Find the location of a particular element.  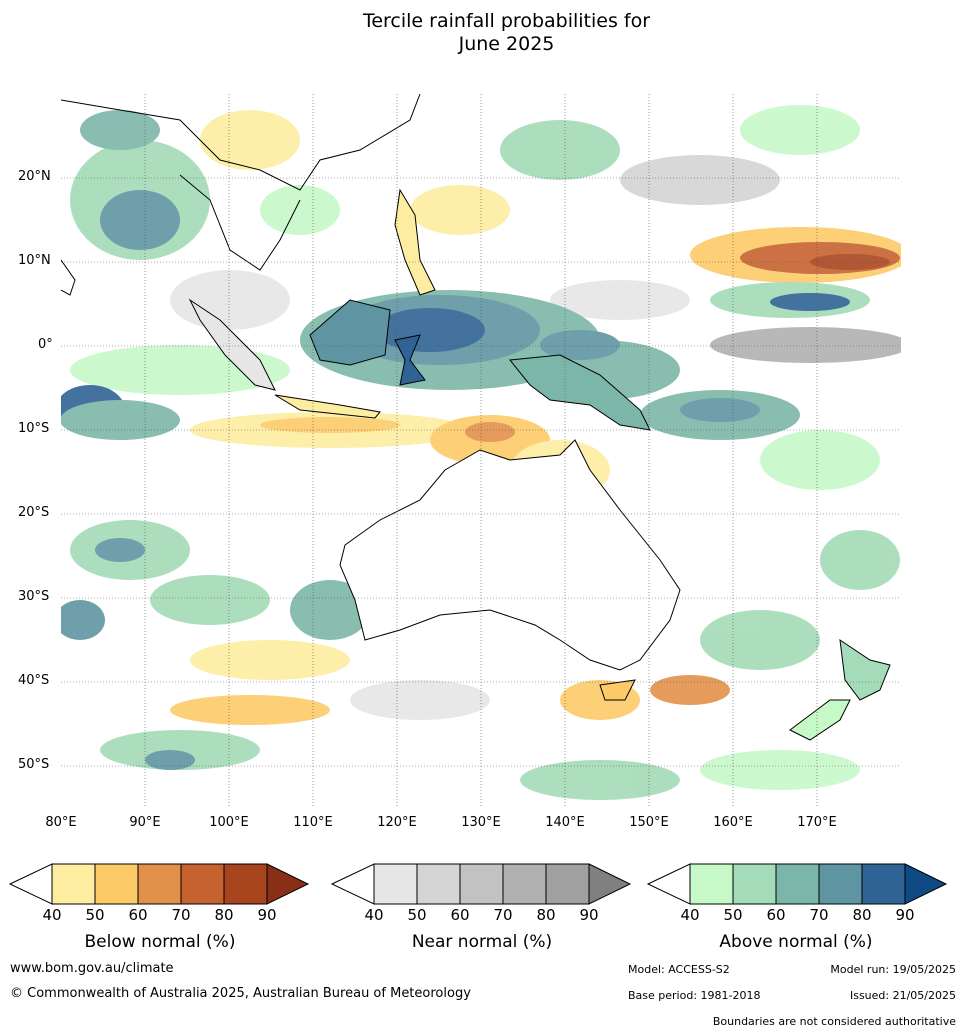

lon-label-170e: 170°E is located at coordinates (817, 822).